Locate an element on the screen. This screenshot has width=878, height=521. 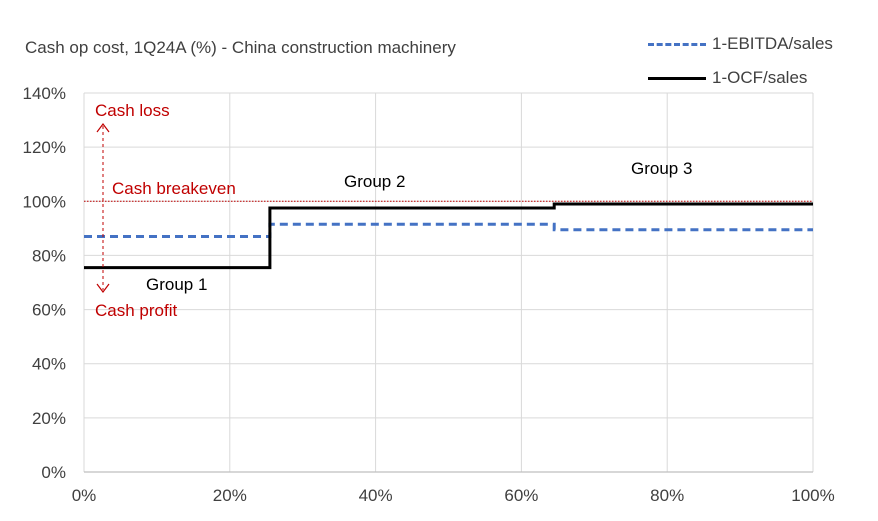
group1-label: Group 1 is located at coordinates (176, 284).